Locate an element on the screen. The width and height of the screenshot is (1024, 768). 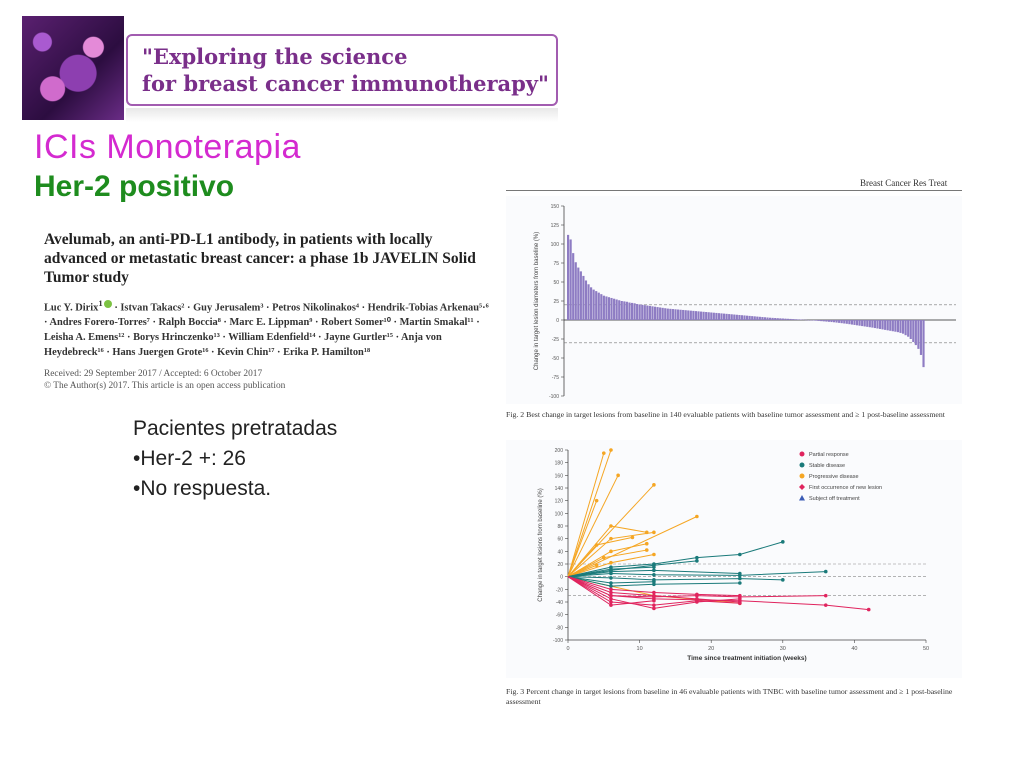
y-tick-label: -40 is located at coordinates (559, 603).